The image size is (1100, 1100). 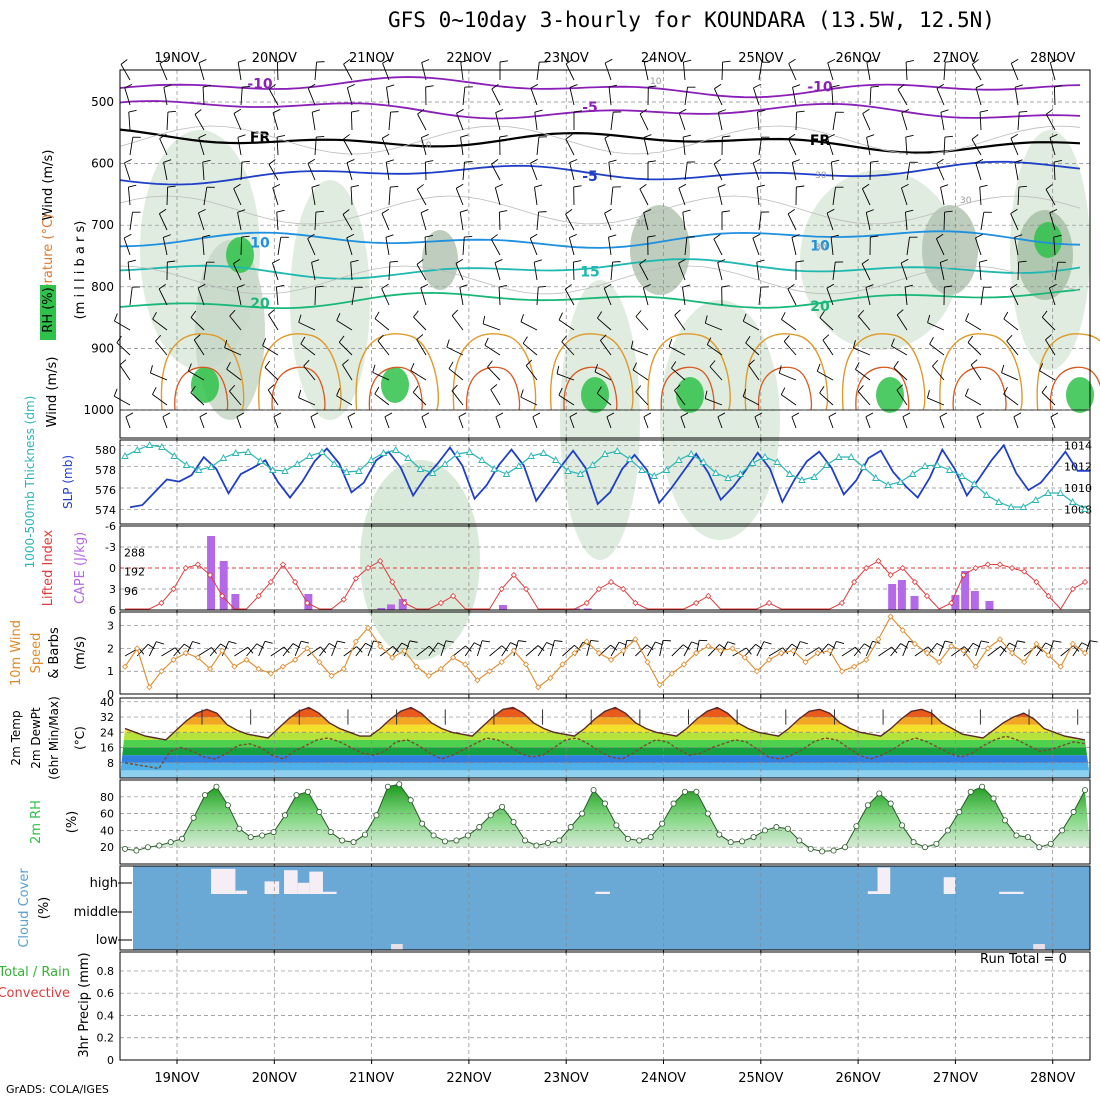 What do you see at coordinates (84, 1004) in the screenshot?
I see `ylabel-precip: 3hr Precip (mm)` at bounding box center [84, 1004].